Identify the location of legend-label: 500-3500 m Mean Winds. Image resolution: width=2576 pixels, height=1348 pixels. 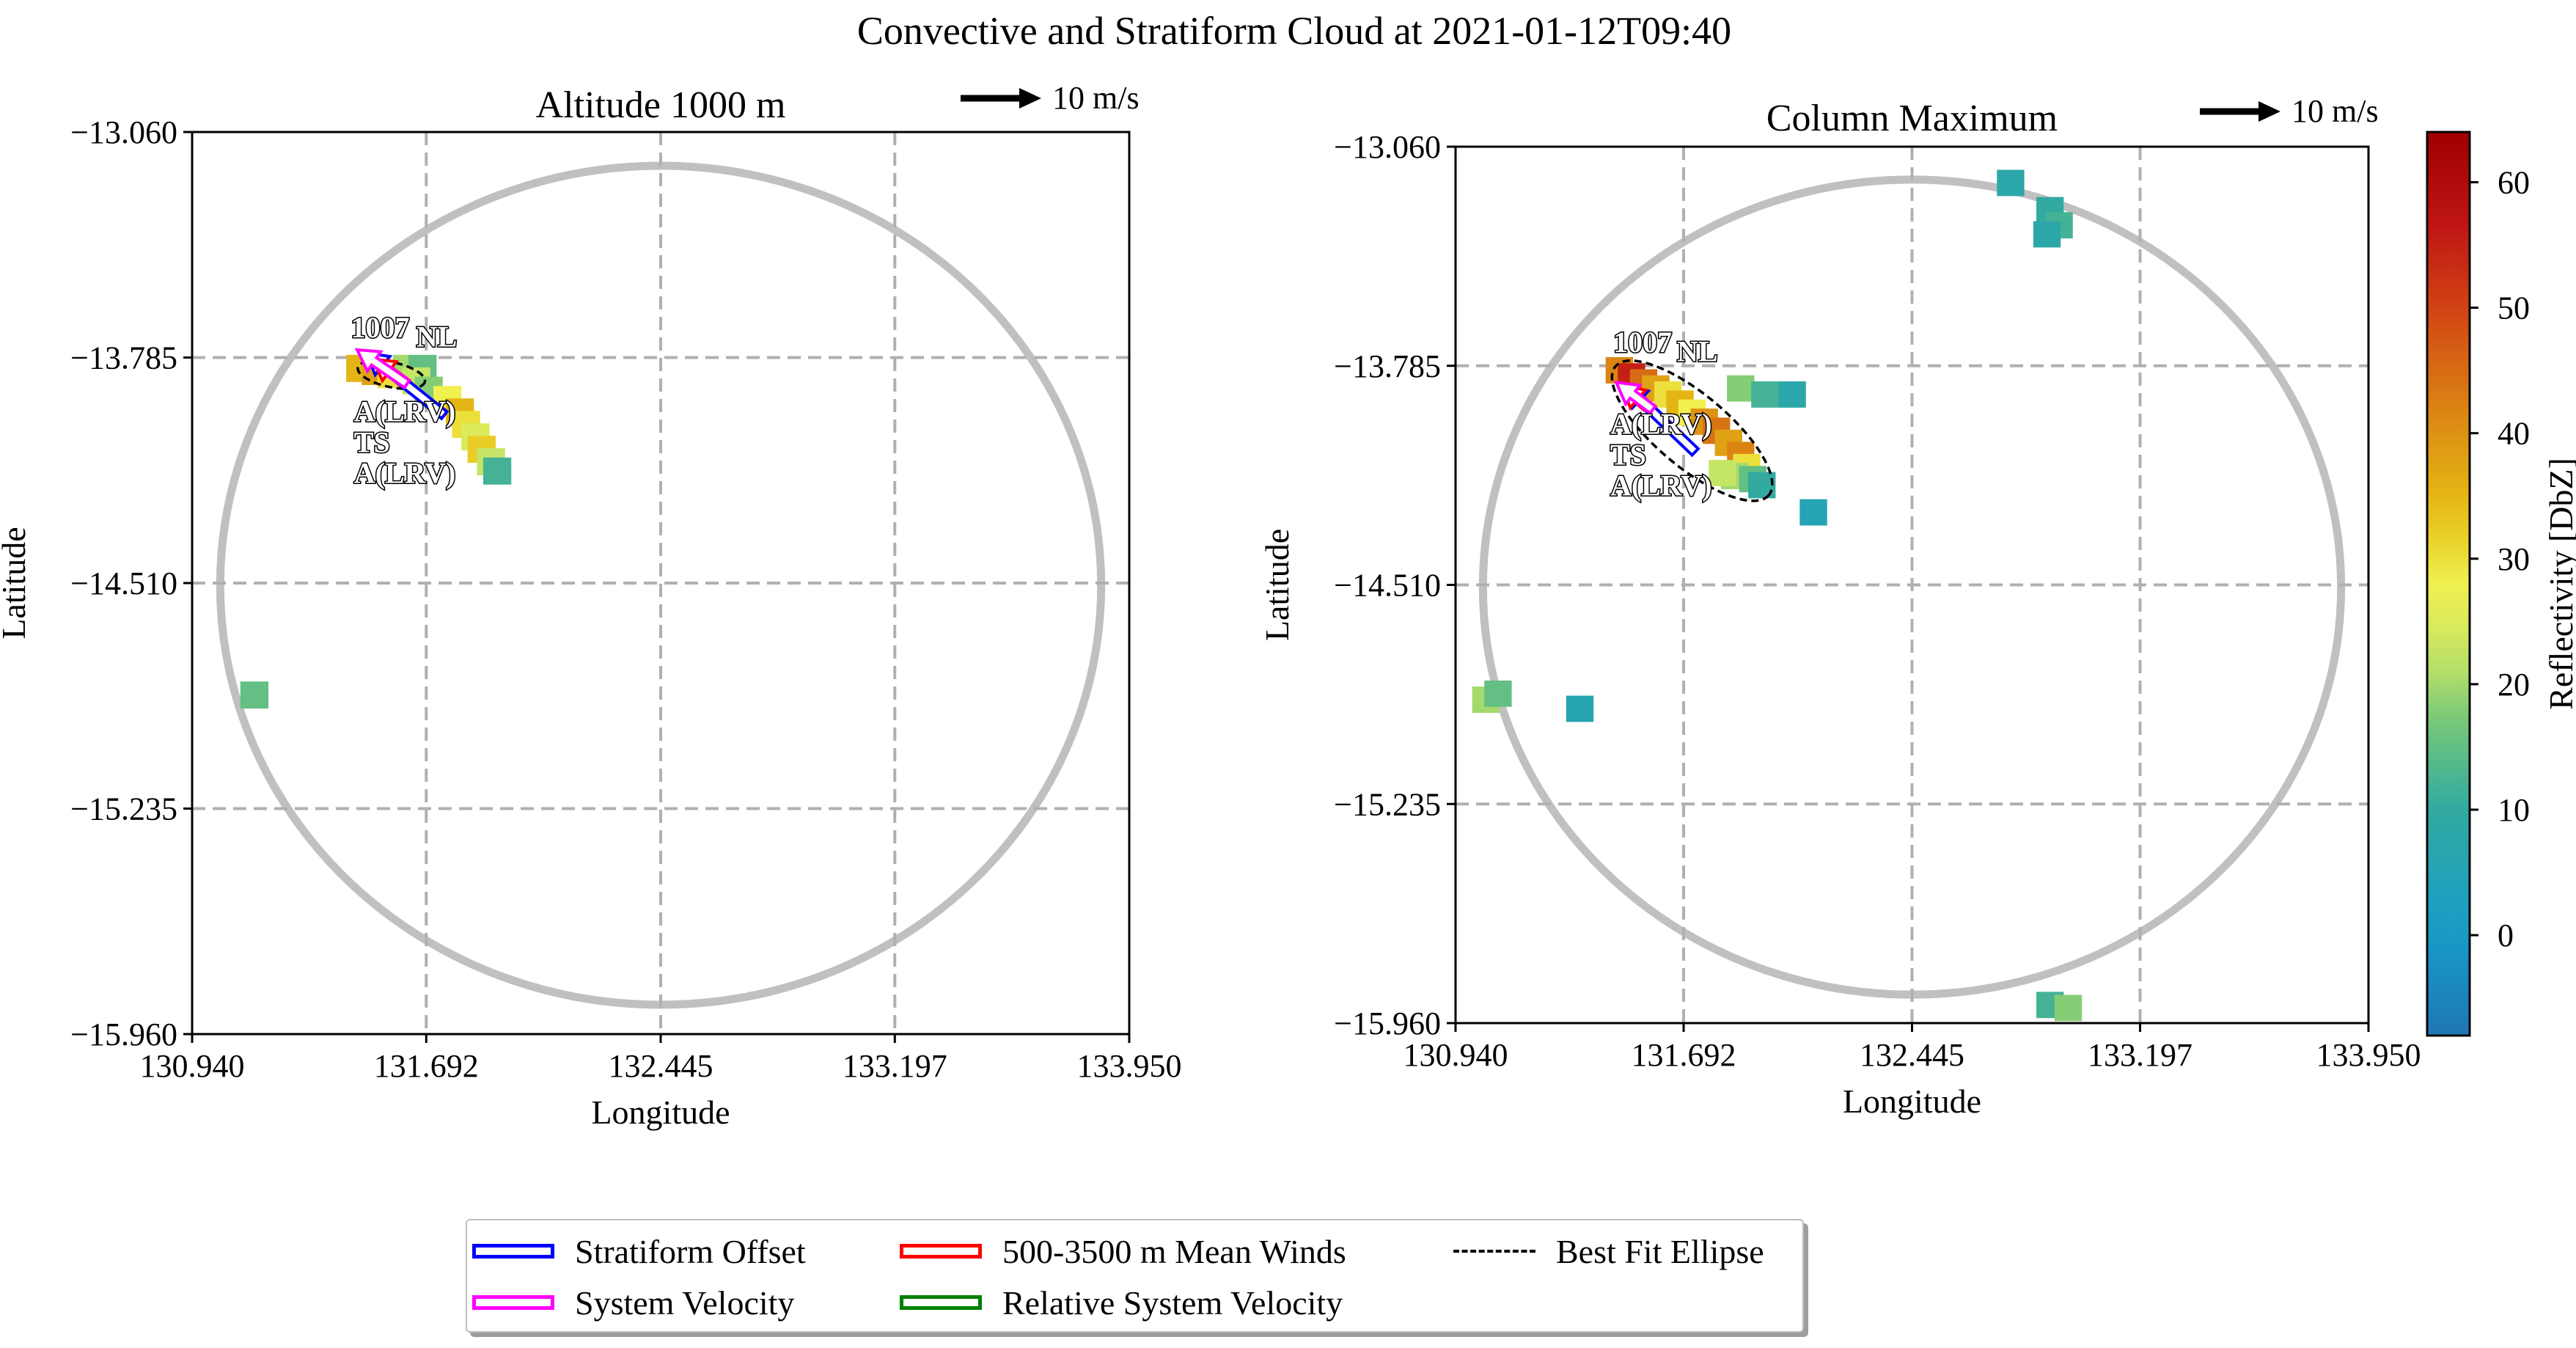
(1174, 1251).